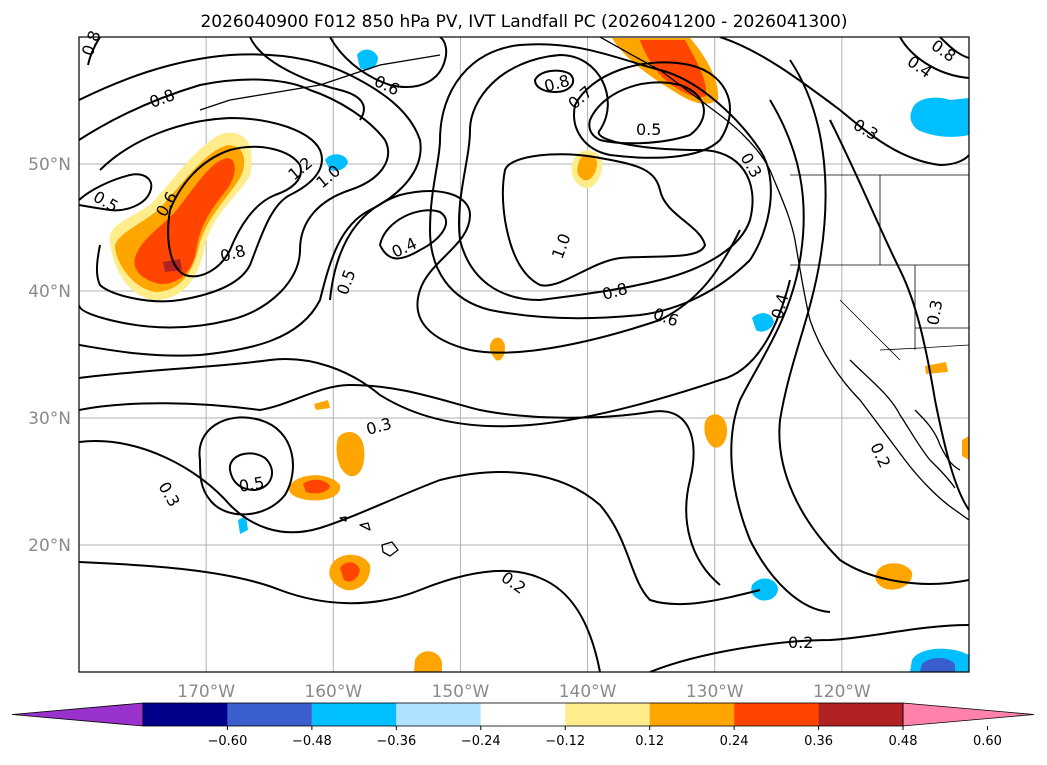 This screenshot has height=765, width=1047. I want to click on contour-0.6-west, so click(250, 205).